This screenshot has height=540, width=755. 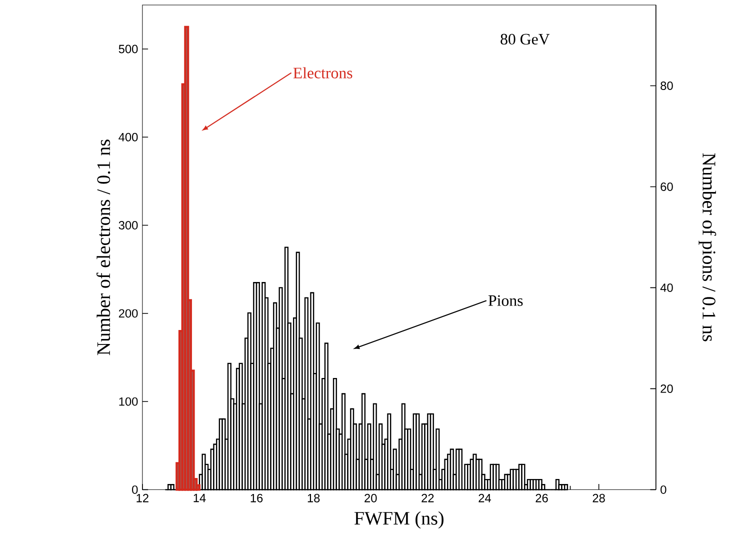 I want to click on y-tick-label: 100, so click(x=128, y=401).